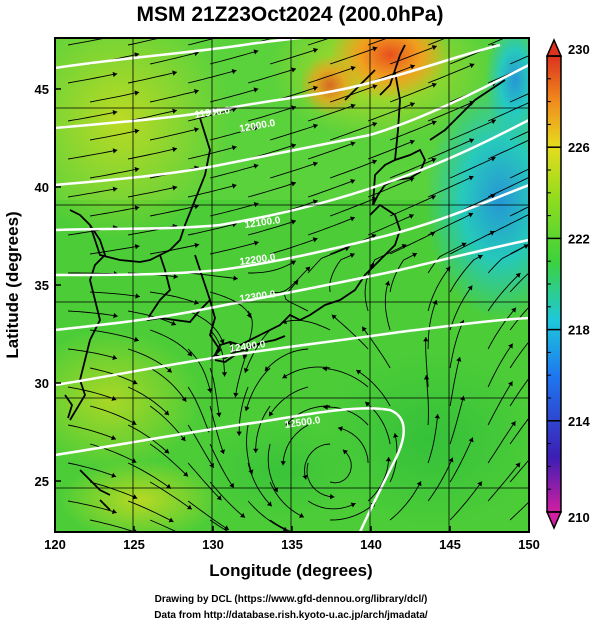  Describe the element at coordinates (292, 544) in the screenshot. I see `x-tick-label: 135` at that location.